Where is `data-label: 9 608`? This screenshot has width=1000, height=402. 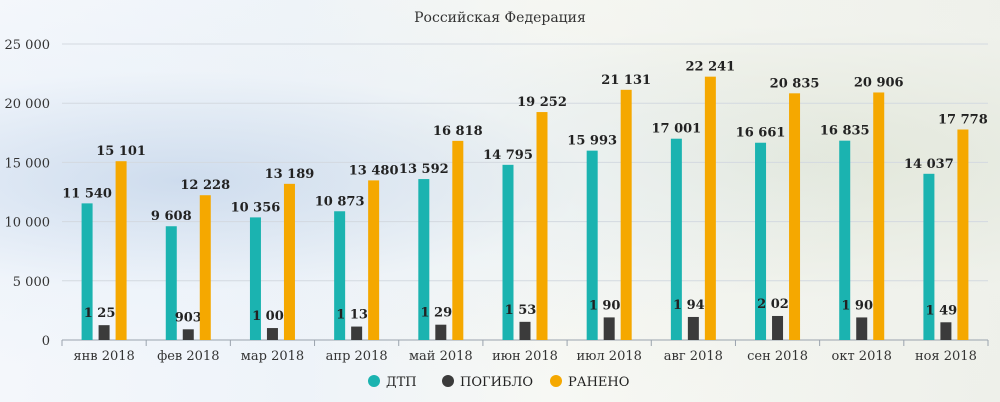
data-label: 9 608 is located at coordinates (171, 216).